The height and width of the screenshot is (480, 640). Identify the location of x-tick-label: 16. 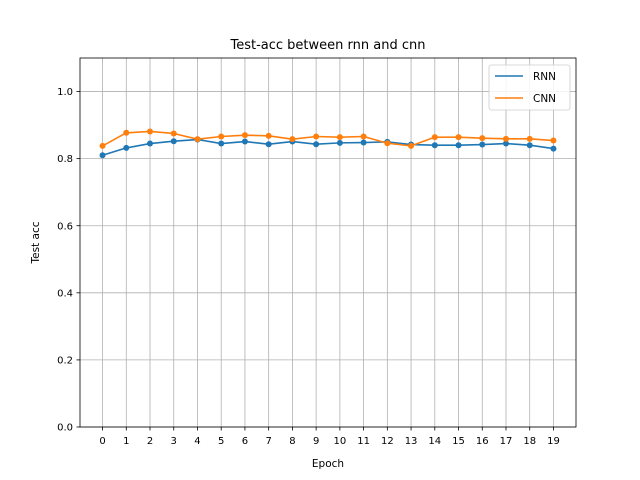
(482, 441).